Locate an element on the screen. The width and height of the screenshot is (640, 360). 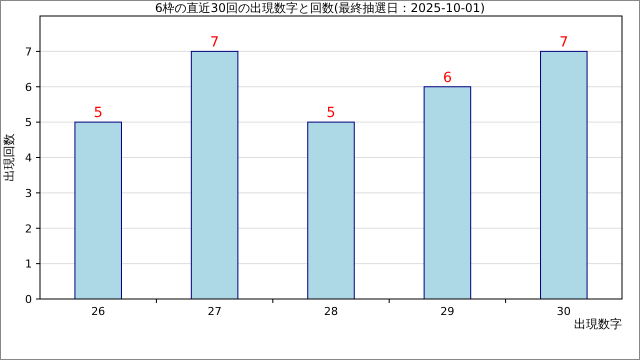
x-axis-title: 出現数字 is located at coordinates (598, 324).